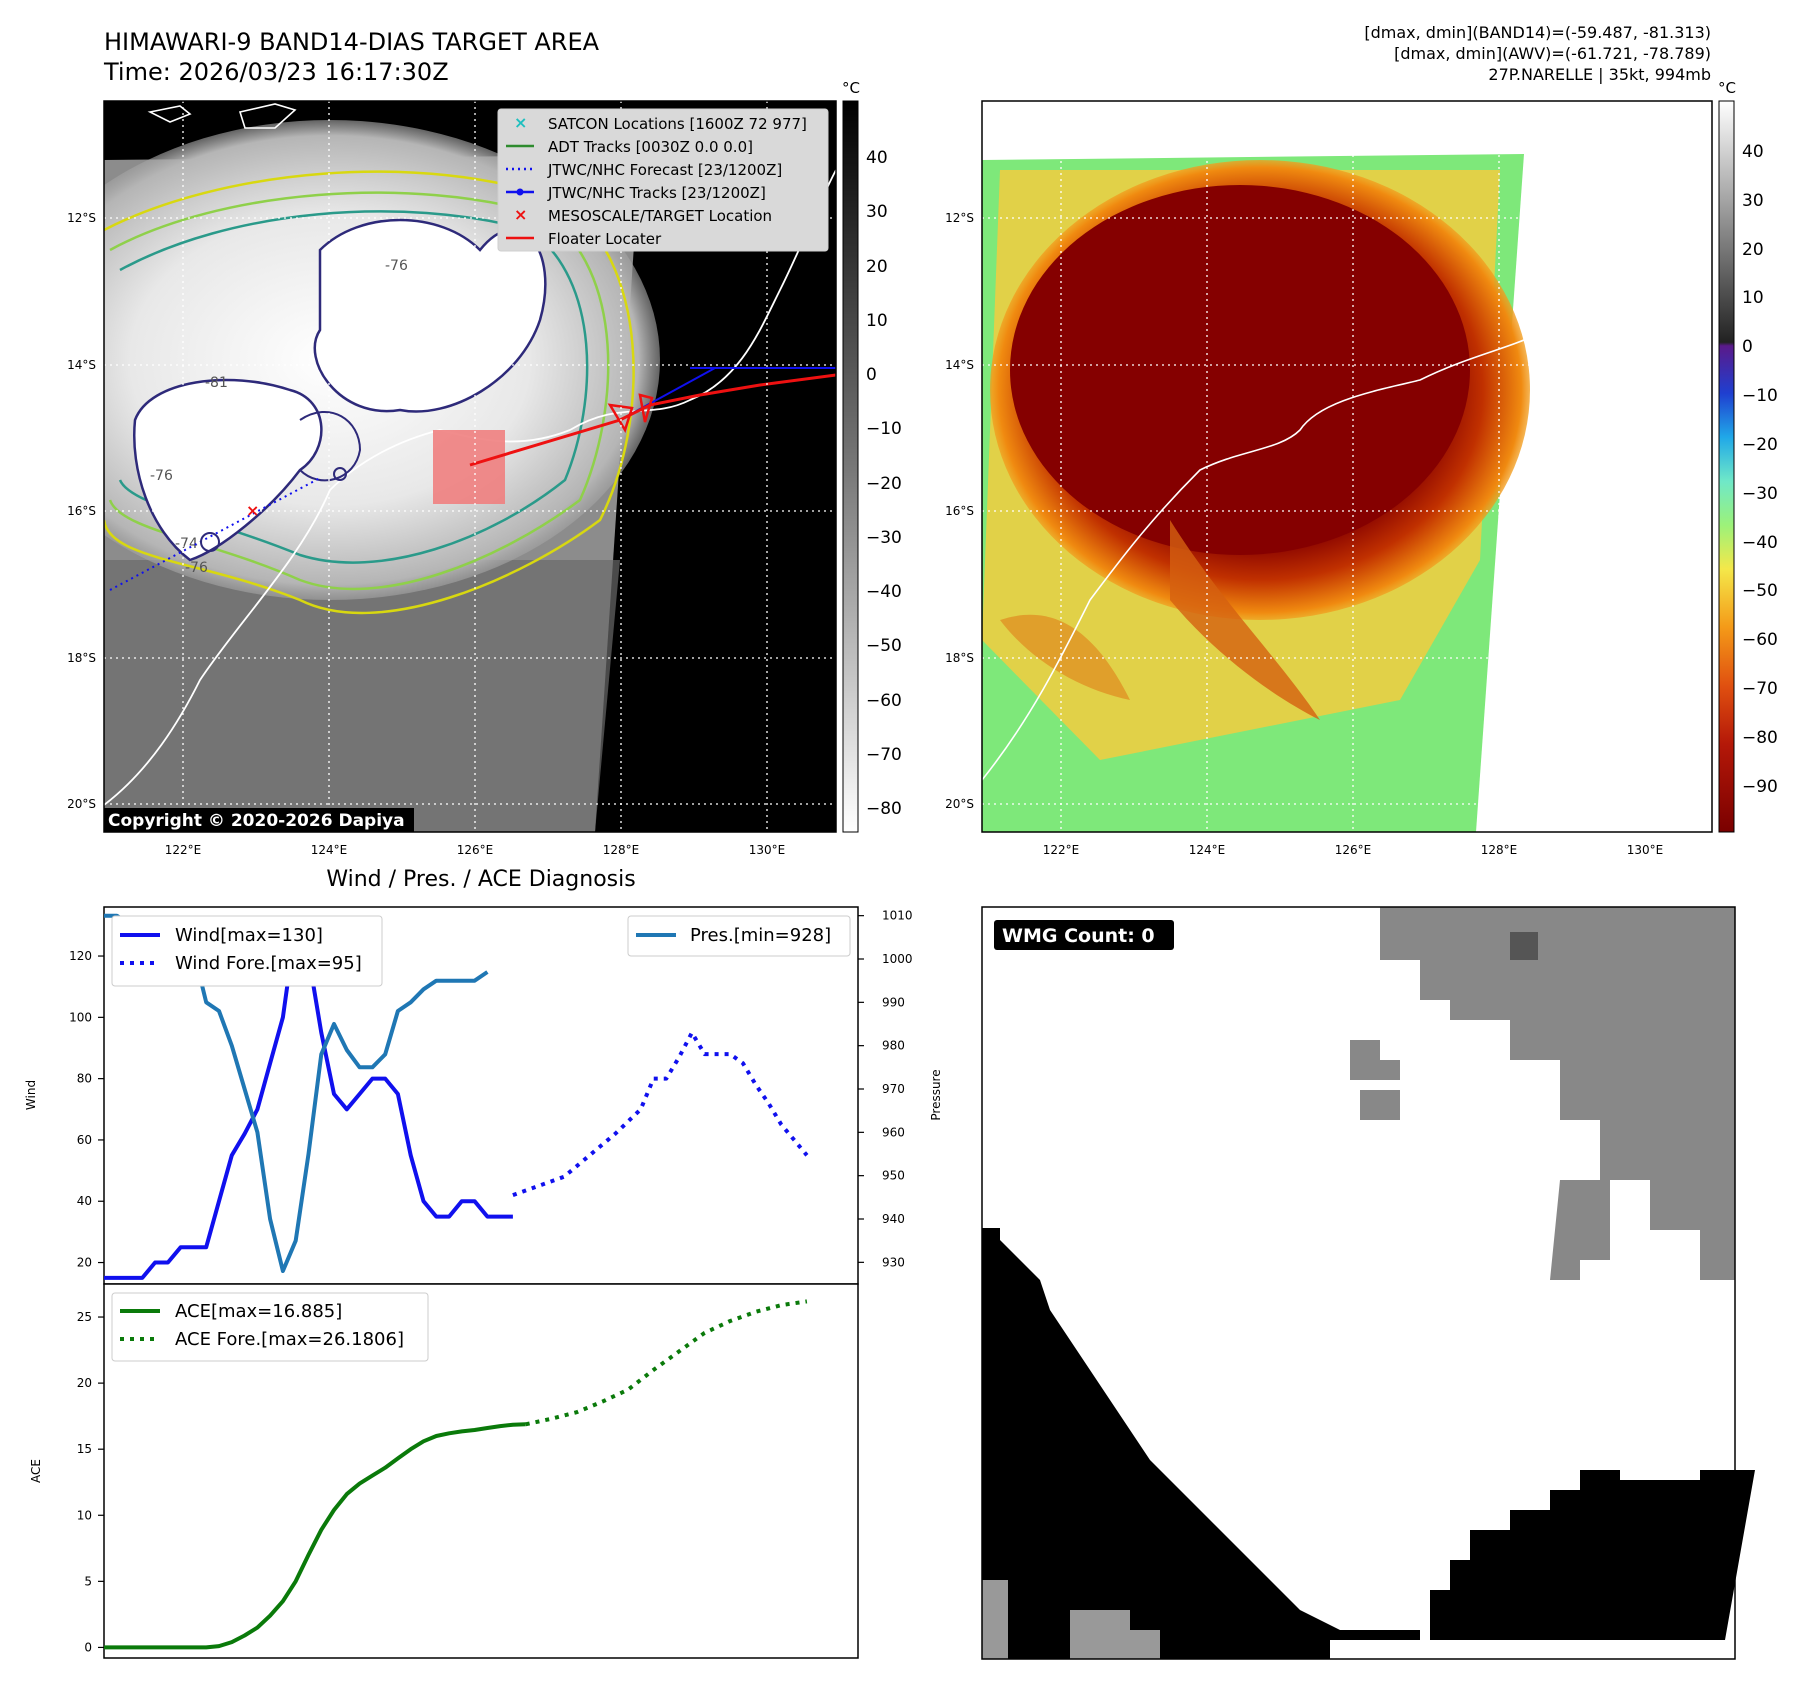 This screenshot has height=1690, width=1797. What do you see at coordinates (186, 544) in the screenshot?
I see `contour-label: -74` at bounding box center [186, 544].